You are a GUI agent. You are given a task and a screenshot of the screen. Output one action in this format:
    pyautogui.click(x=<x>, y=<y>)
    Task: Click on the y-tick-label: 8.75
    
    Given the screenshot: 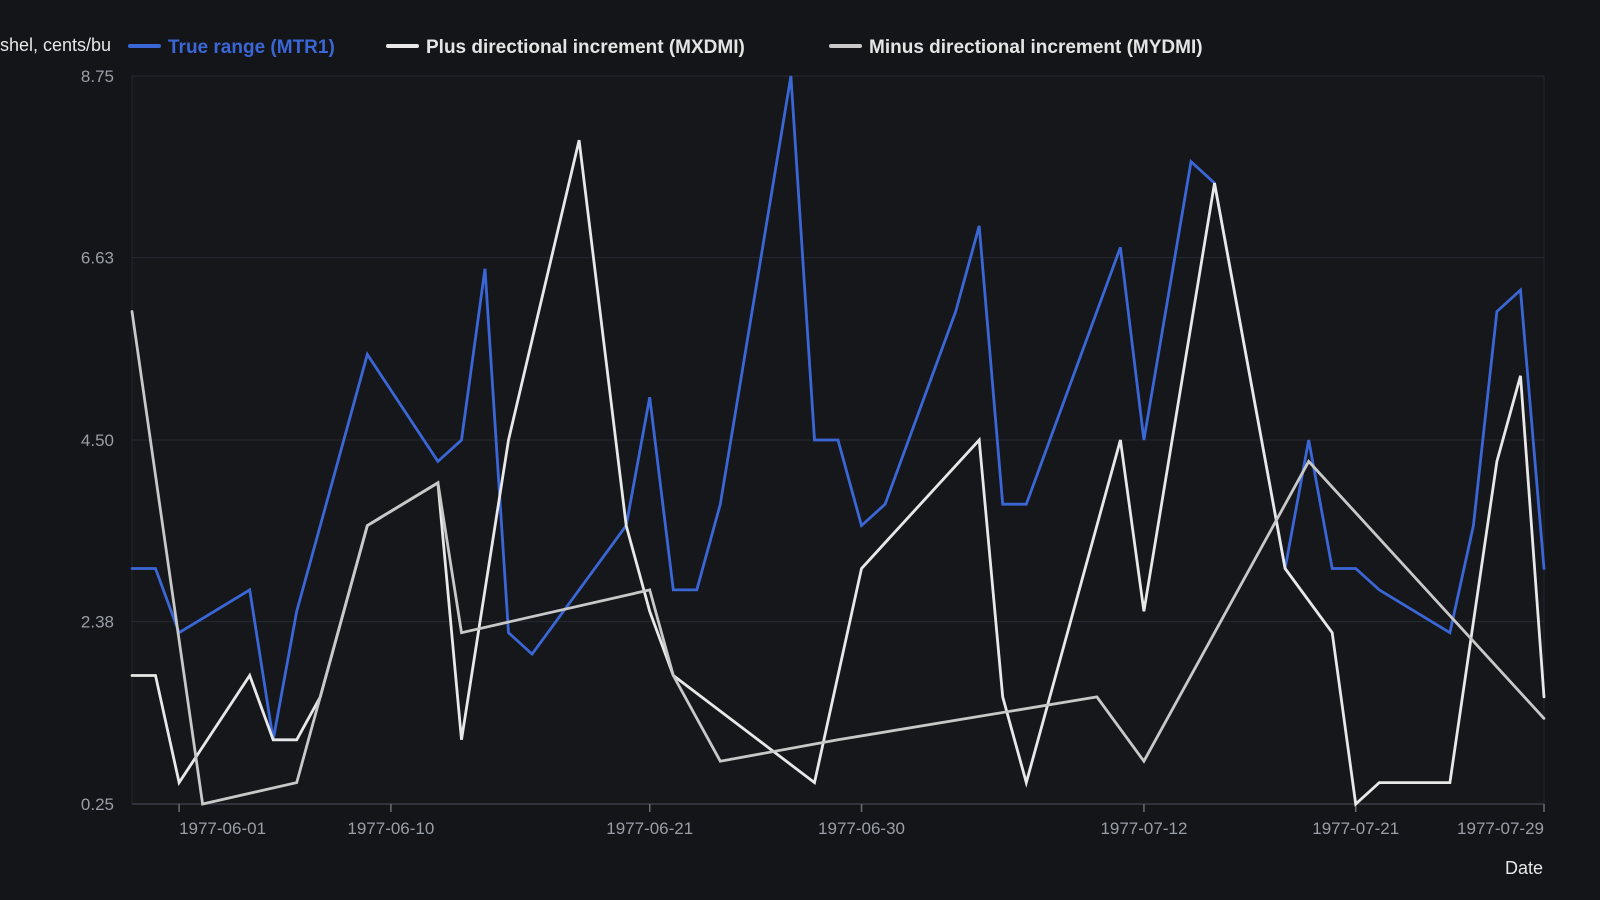 What is the action you would take?
    pyautogui.click(x=97, y=76)
    